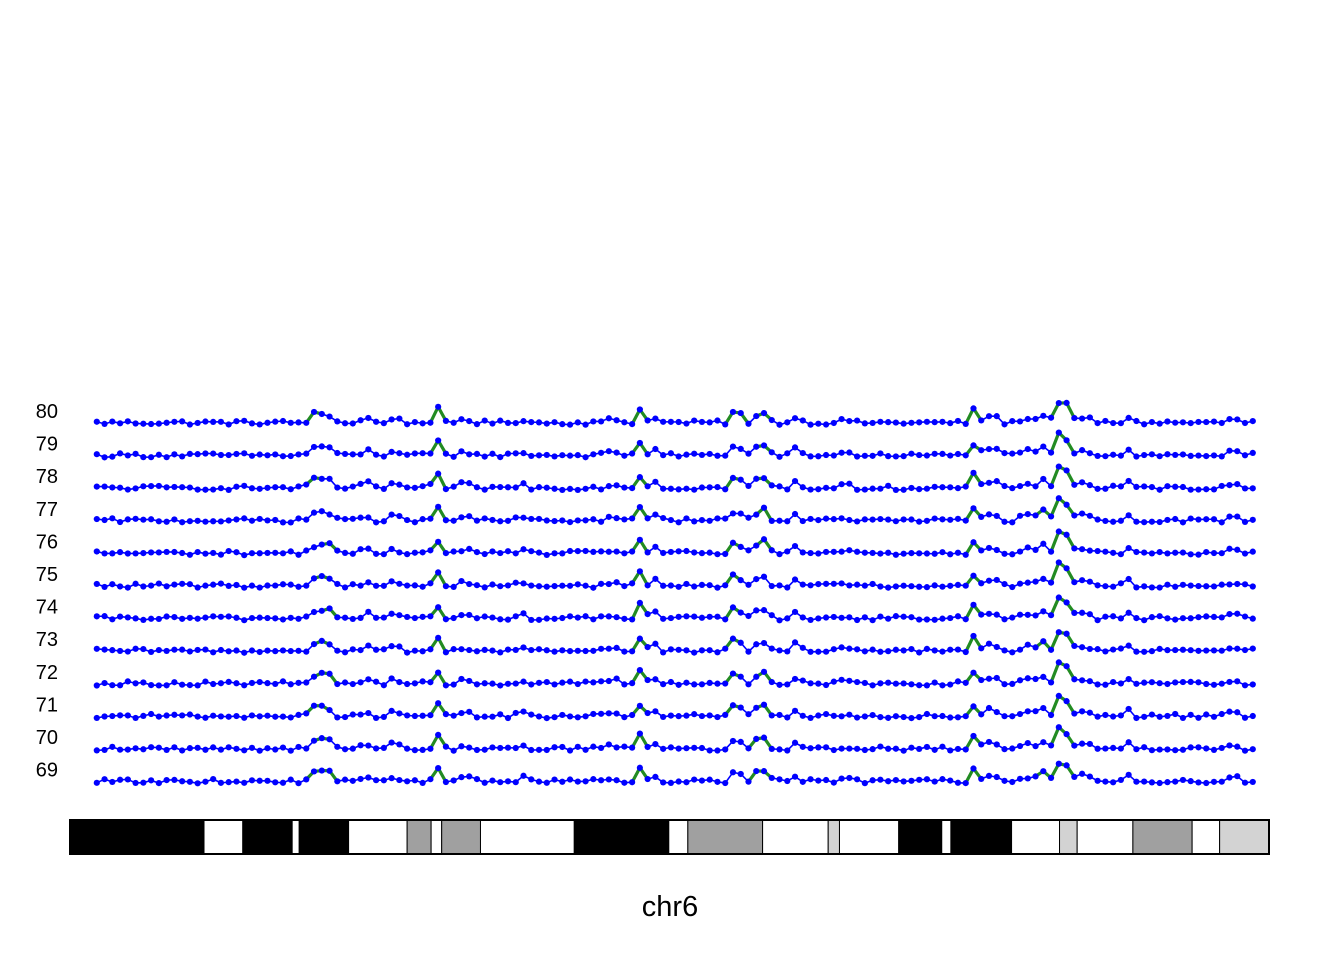 This screenshot has width=1344, height=965. Describe the element at coordinates (47, 673) in the screenshot. I see `row-label: 72` at that location.